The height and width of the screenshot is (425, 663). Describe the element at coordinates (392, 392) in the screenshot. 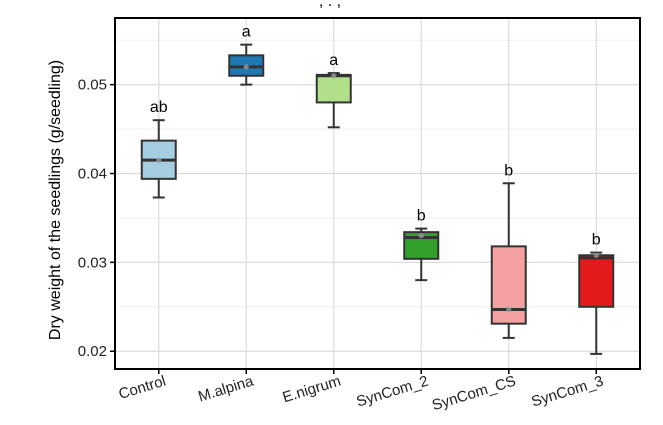

I see `x-tick-label: SynCom_2` at that location.